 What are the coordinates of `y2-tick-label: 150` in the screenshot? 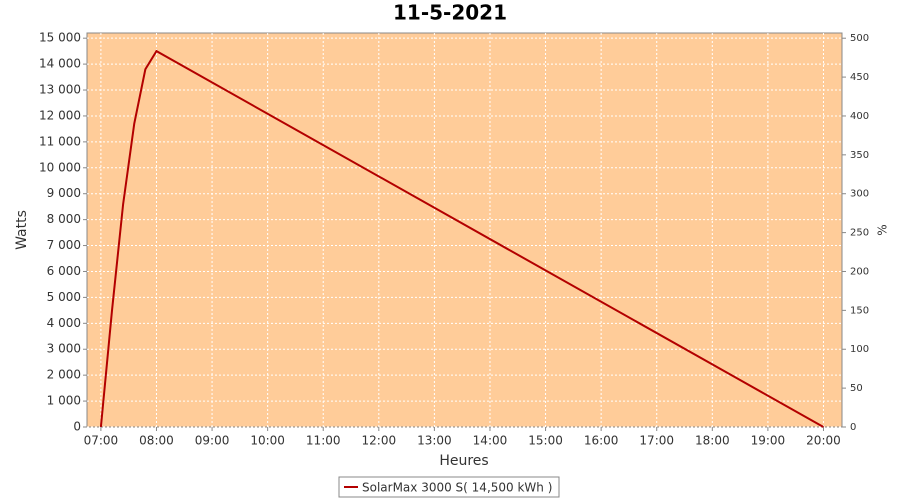 It's located at (859, 310).